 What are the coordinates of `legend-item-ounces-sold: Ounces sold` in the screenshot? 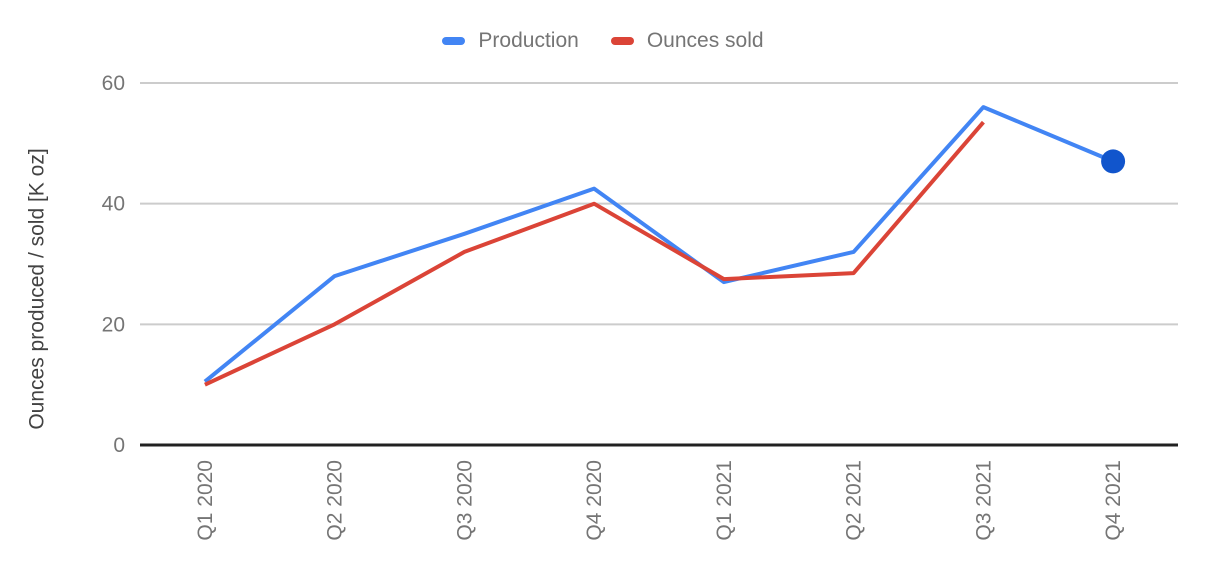 It's located at (687, 41).